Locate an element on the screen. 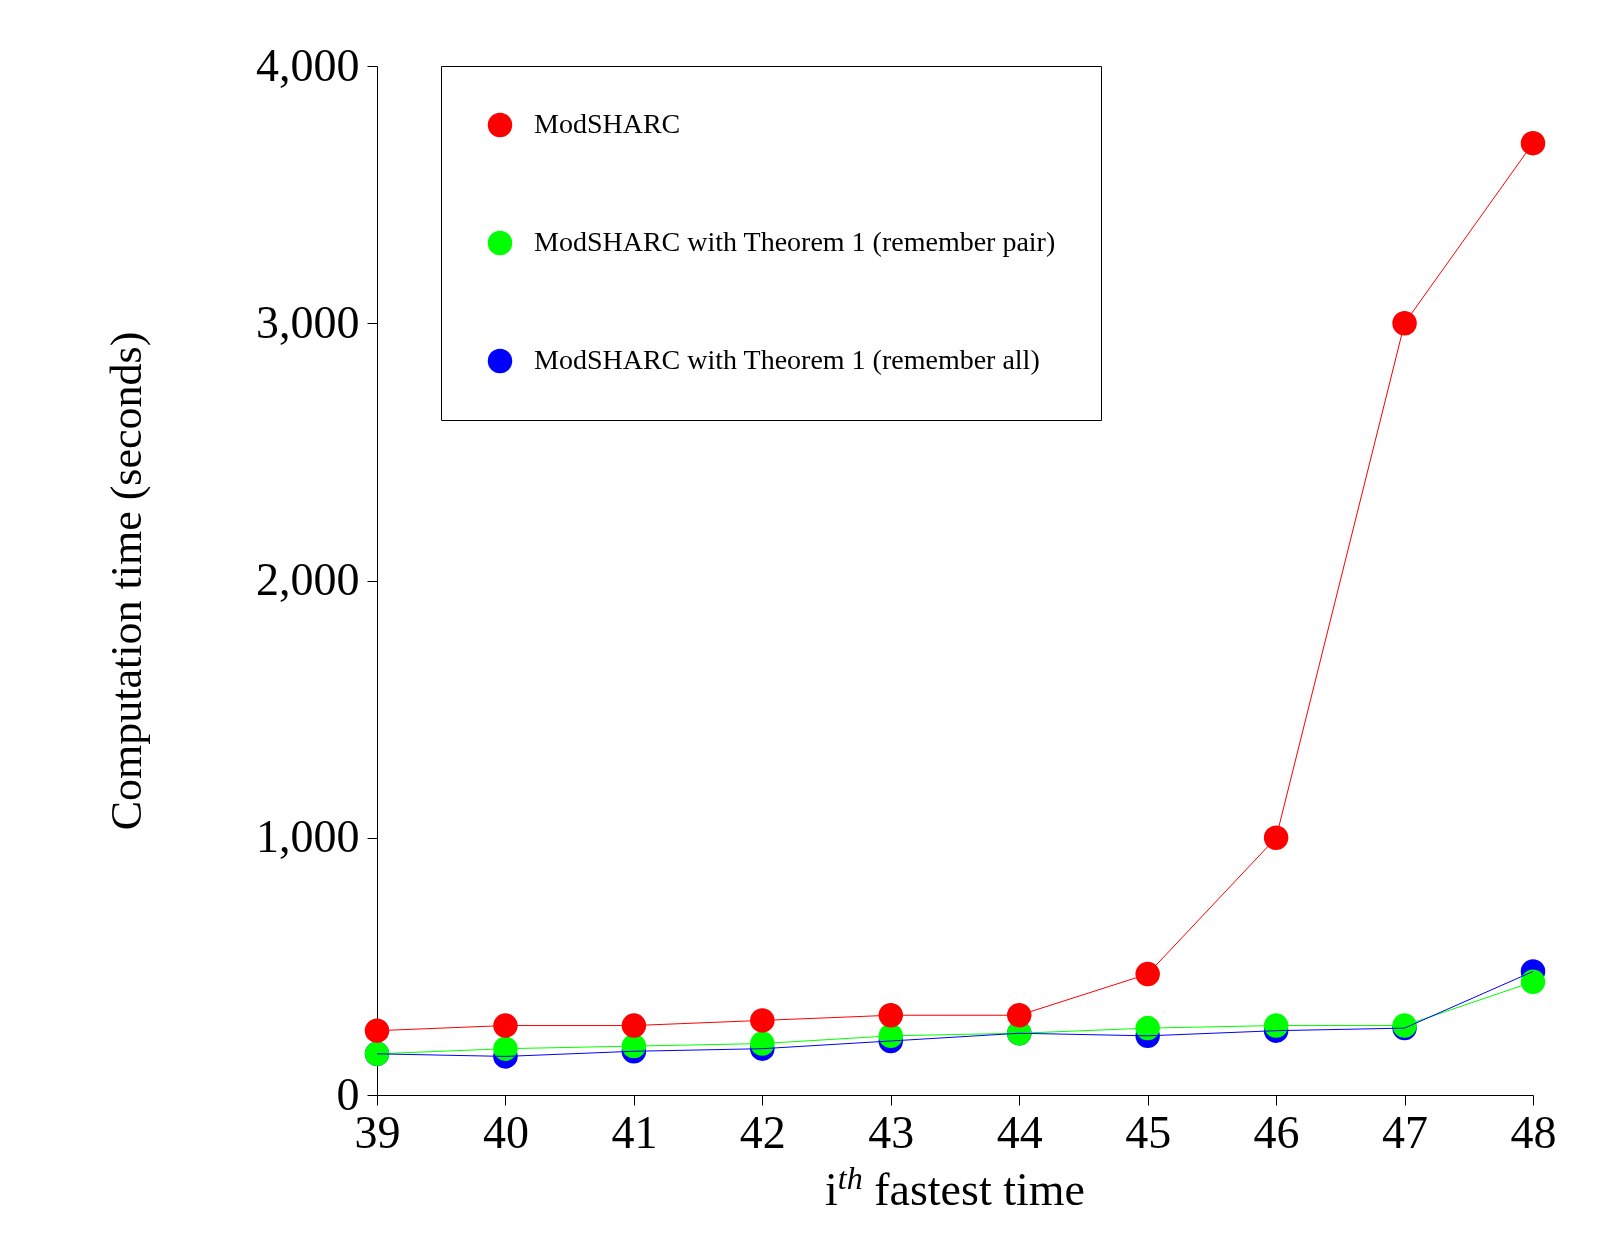 This screenshot has width=1599, height=1246. x-axis-title: i$^{th}$ fastest time is located at coordinates (955, 1188).